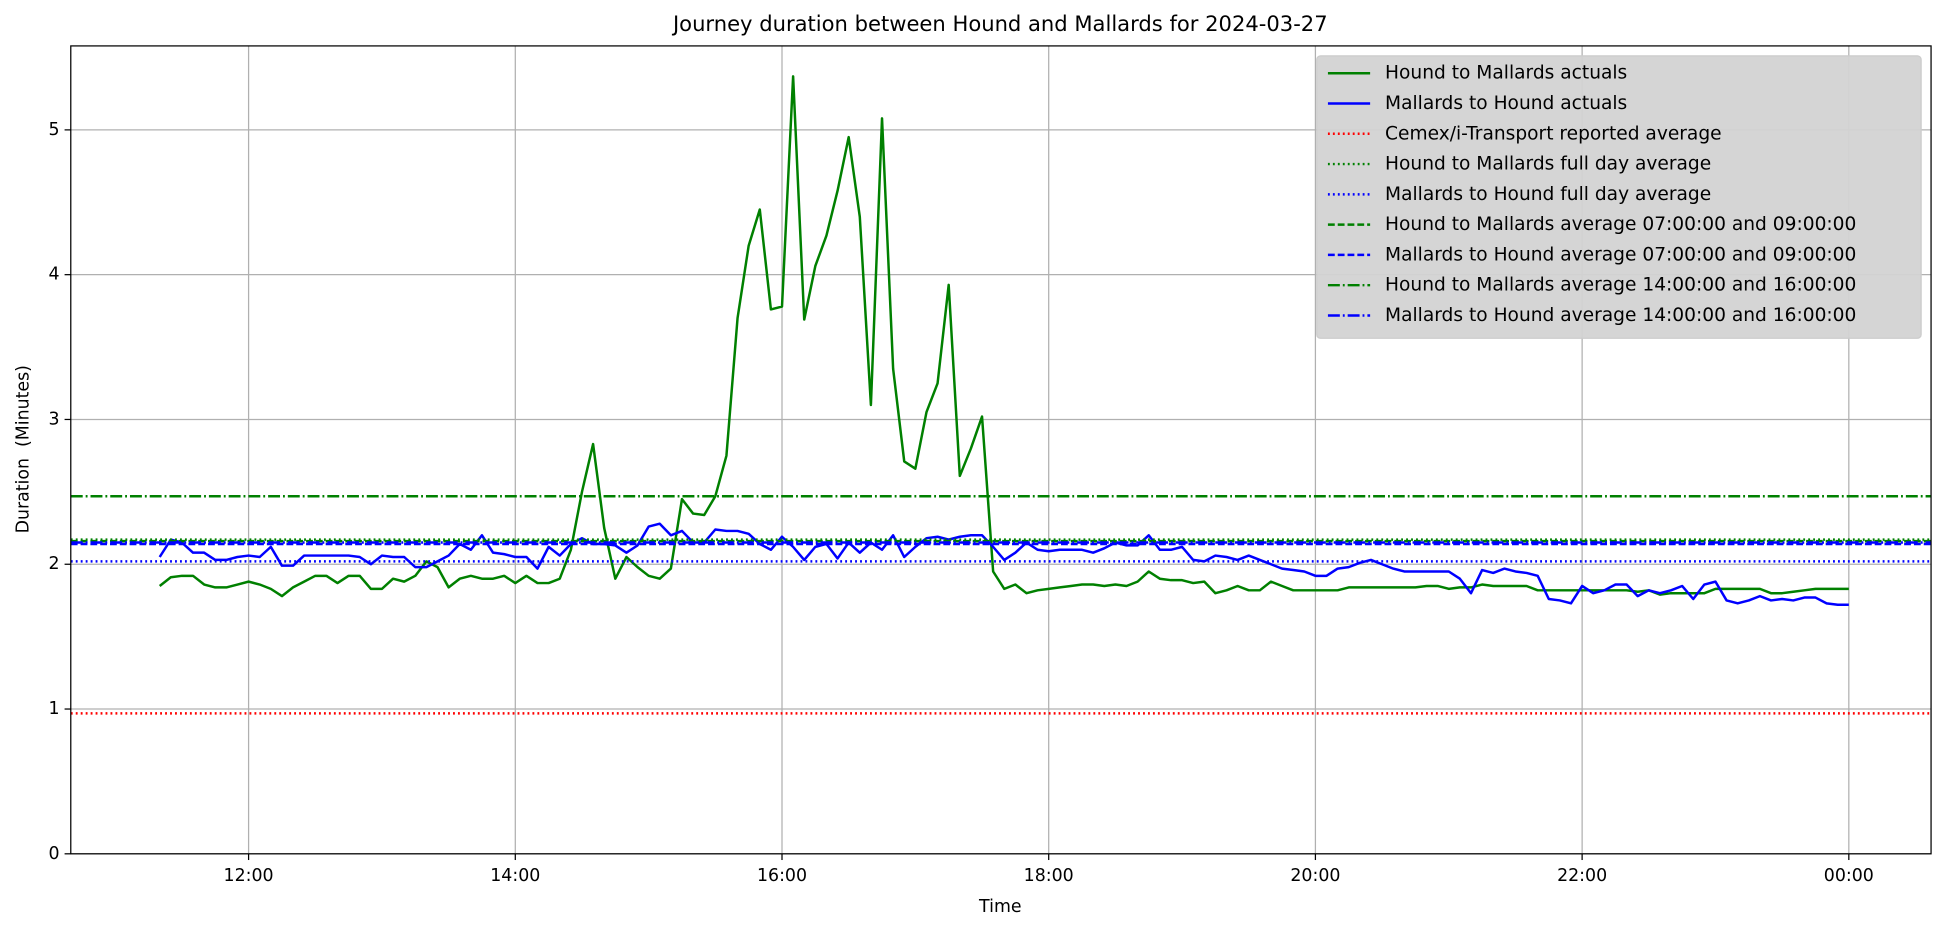 This screenshot has height=932, width=1946. What do you see at coordinates (1849, 876) in the screenshot?
I see `x-tick-label: 00:00` at bounding box center [1849, 876].